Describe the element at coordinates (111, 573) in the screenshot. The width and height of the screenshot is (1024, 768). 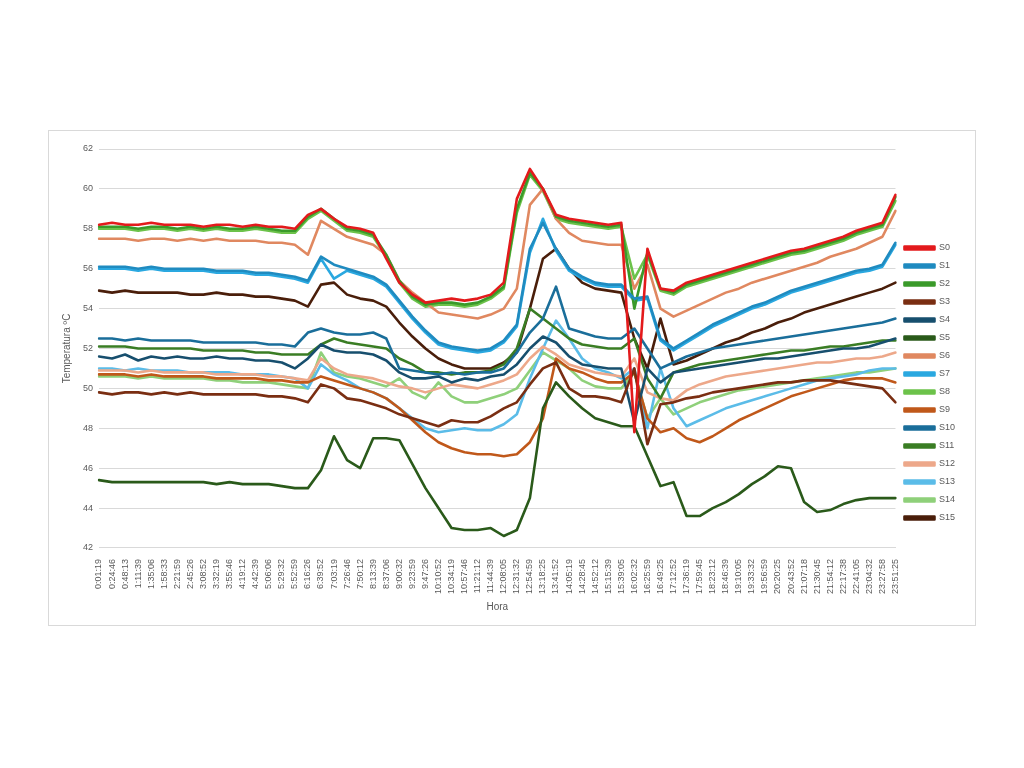
I see `x-tick-label: 0:24:46` at that location.